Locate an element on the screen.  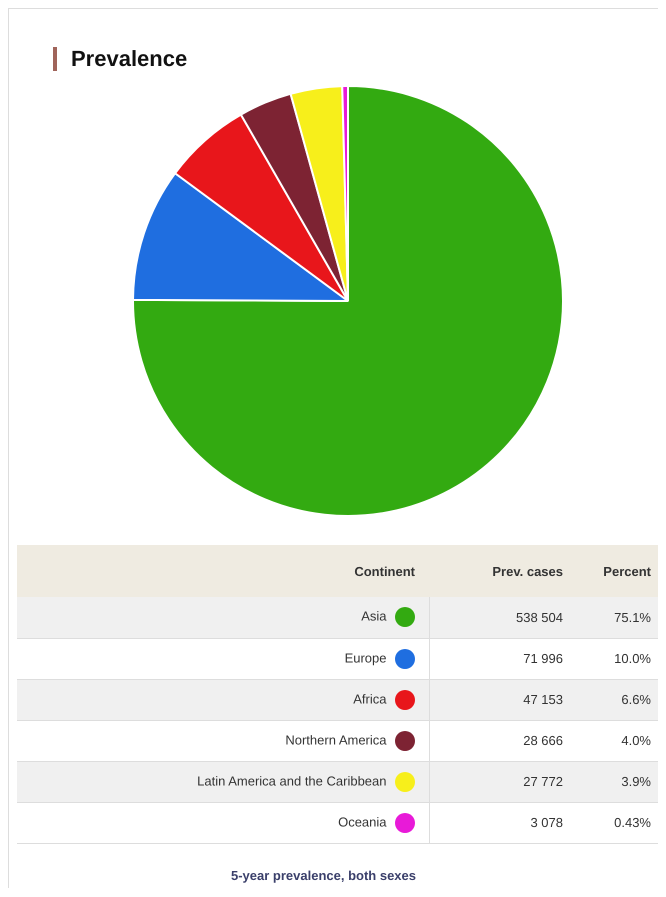
legend-label: Africa is located at coordinates (369, 698).